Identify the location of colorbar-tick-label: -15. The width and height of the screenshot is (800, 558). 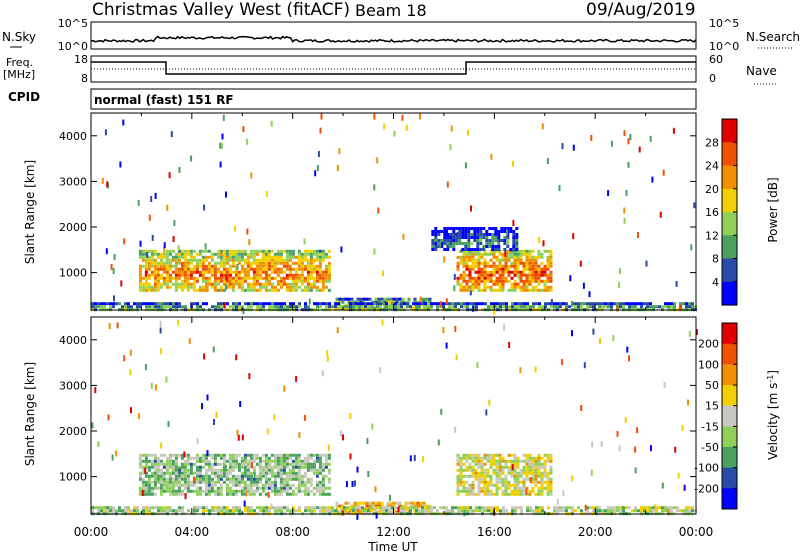
(710, 426).